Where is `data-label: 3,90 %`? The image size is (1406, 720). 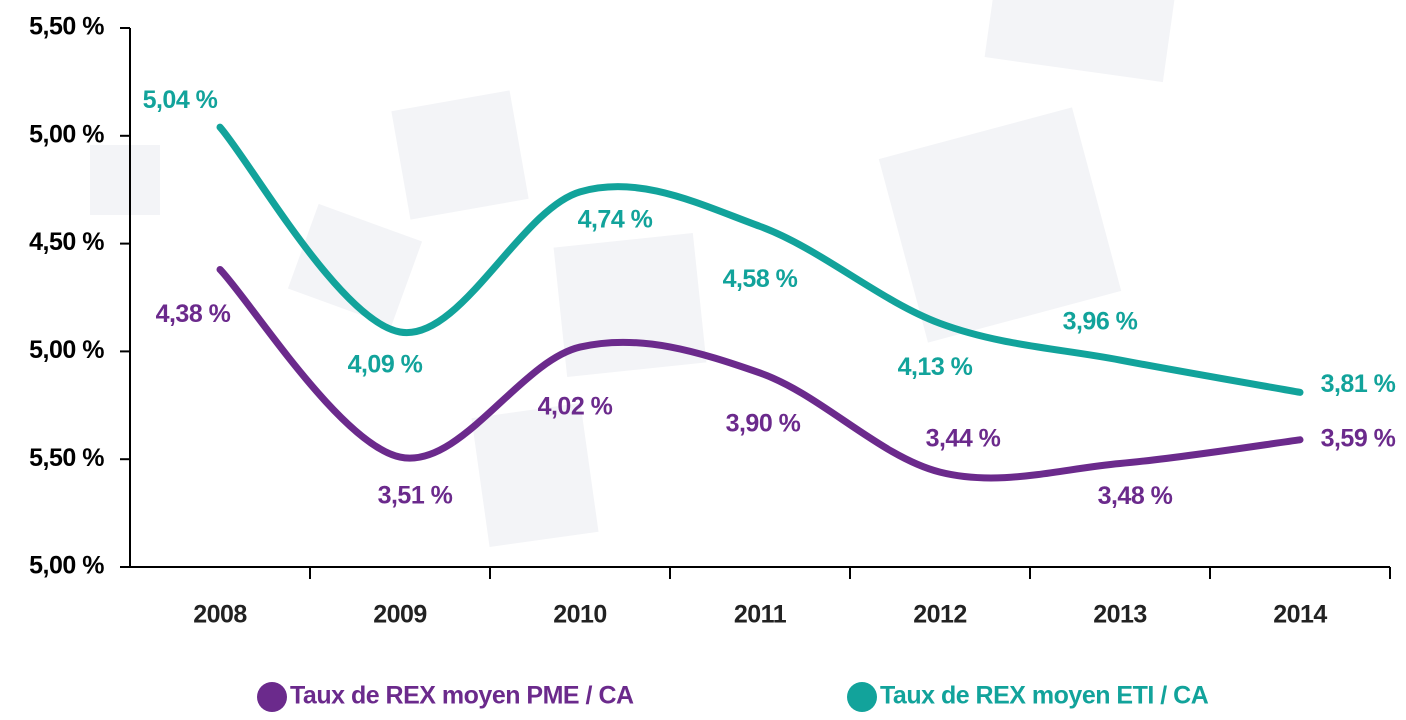
data-label: 3,90 % is located at coordinates (763, 424).